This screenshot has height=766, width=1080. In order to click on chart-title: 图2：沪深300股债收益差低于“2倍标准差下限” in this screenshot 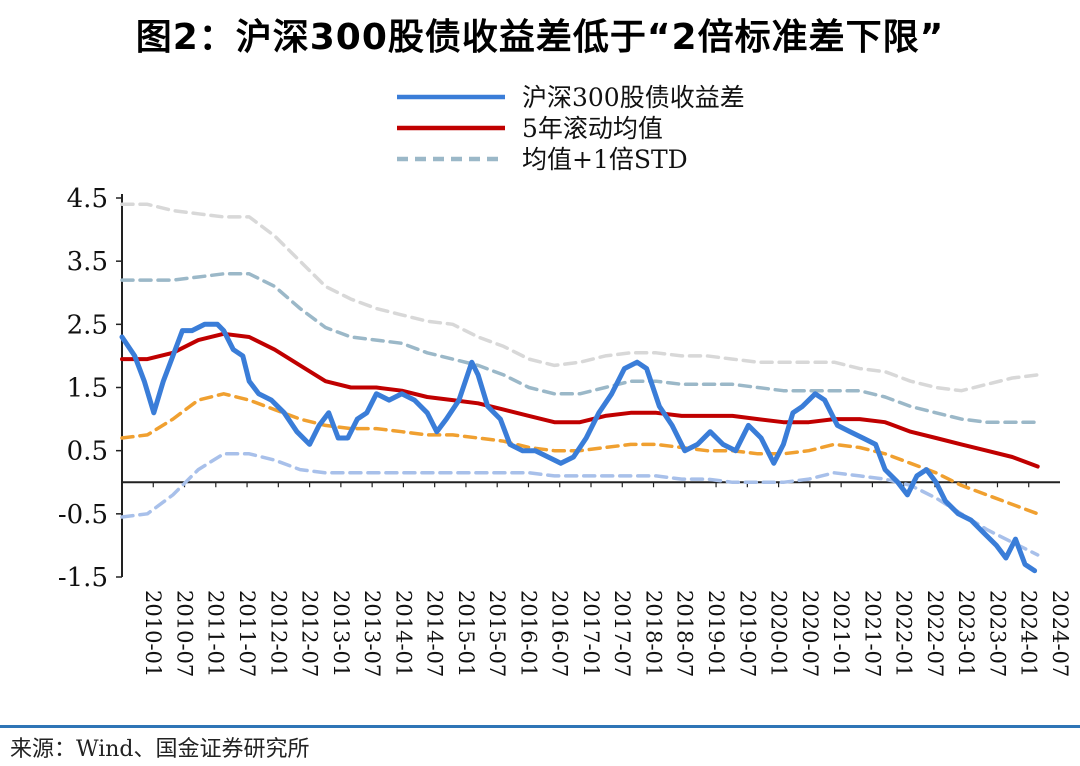, I will do `click(540, 37)`.